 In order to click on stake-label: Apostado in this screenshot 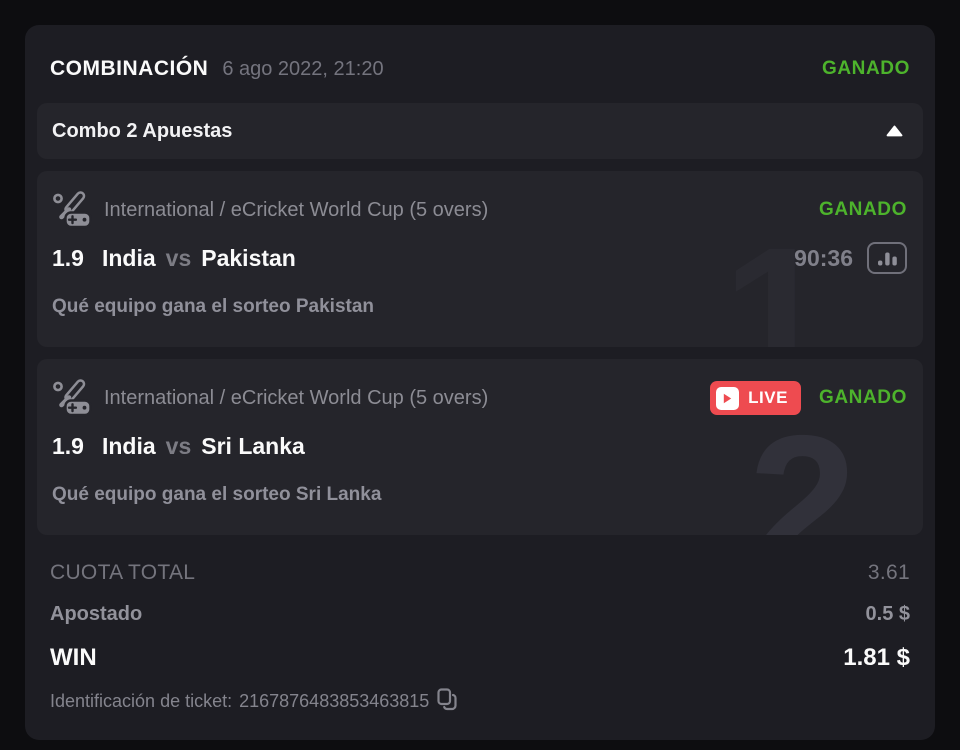, I will do `click(96, 614)`.